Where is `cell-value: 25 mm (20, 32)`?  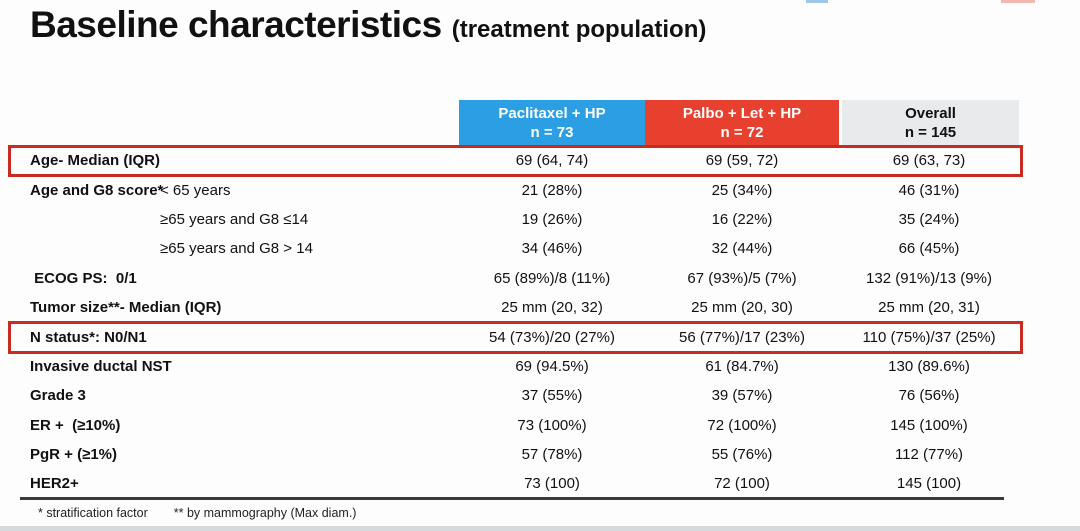 cell-value: 25 mm (20, 32) is located at coordinates (552, 308).